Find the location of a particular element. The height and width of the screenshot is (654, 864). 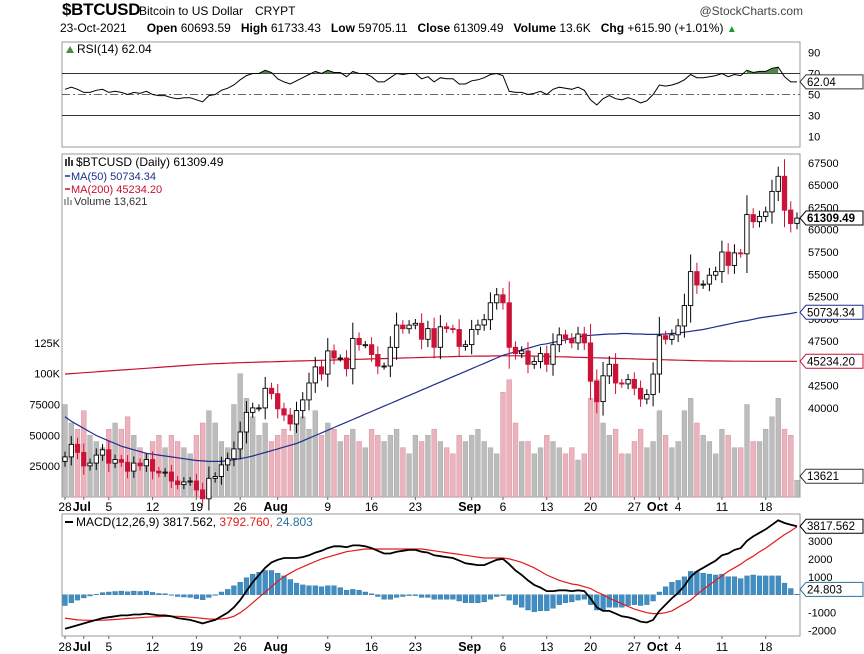

price-x-axis-label: 23 is located at coordinates (416, 507).